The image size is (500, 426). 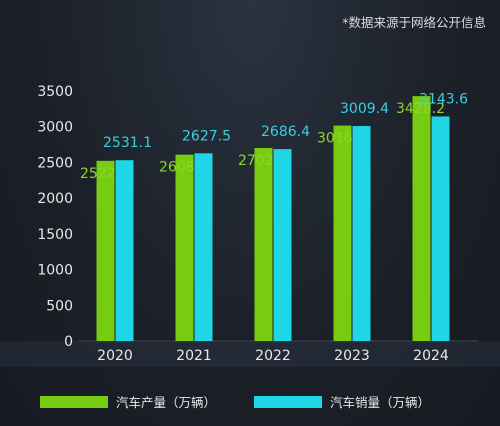 I want to click on x-tick-label: 2022, so click(x=273, y=356).